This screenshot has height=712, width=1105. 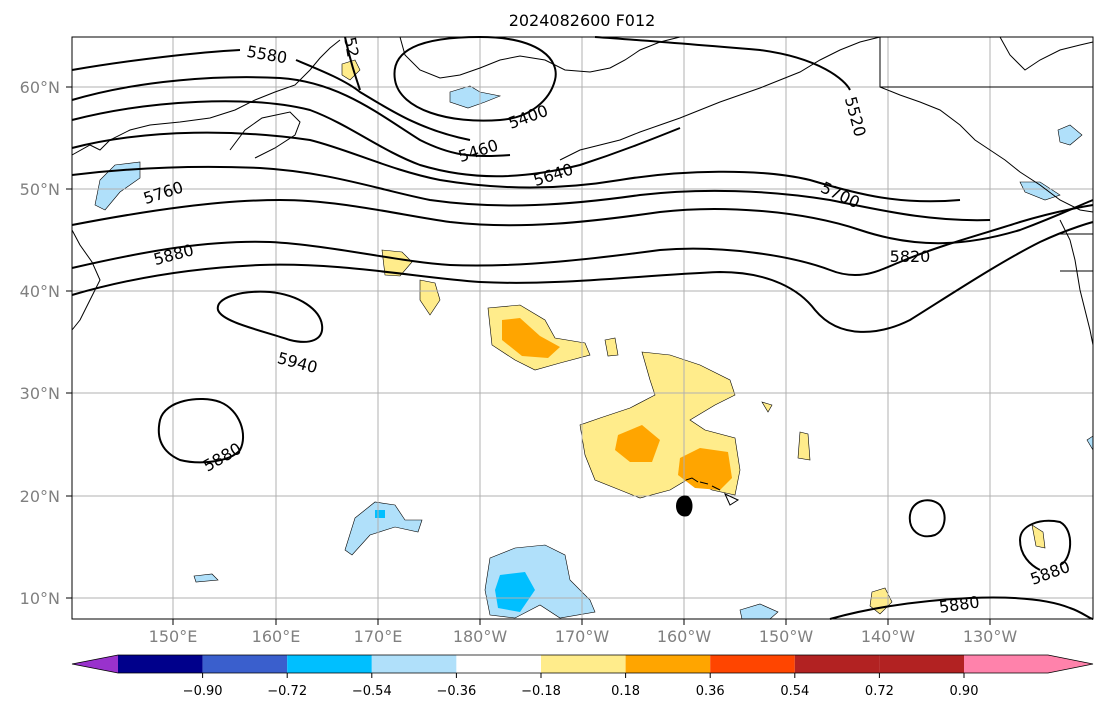 What do you see at coordinates (625, 691) in the screenshot?
I see `colorbar-label: 0.18` at bounding box center [625, 691].